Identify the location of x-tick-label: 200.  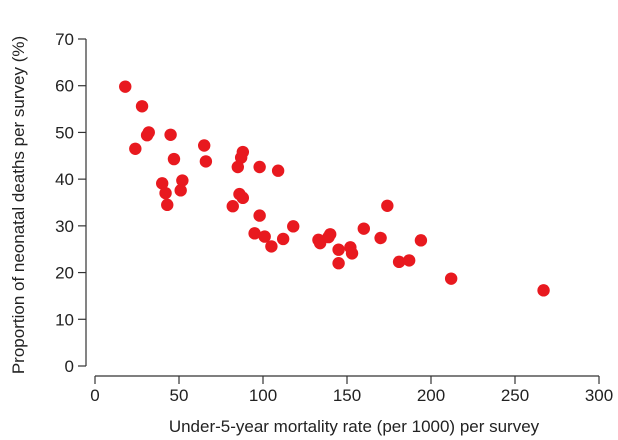
(431, 395).